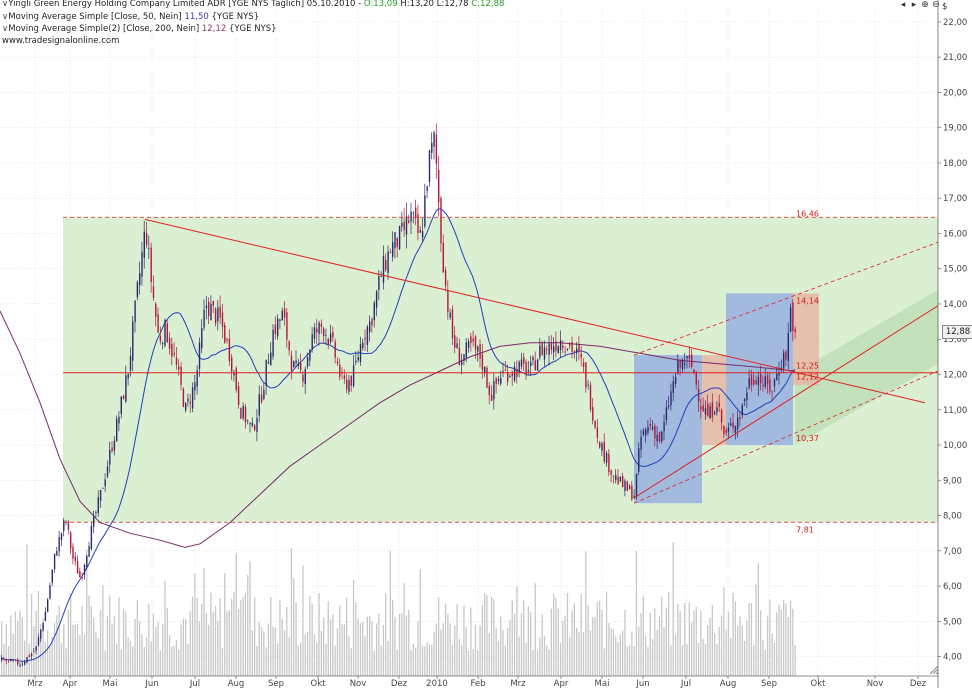 The height and width of the screenshot is (688, 972). What do you see at coordinates (358, 683) in the screenshot?
I see `x-tick-label: Nov` at bounding box center [358, 683].